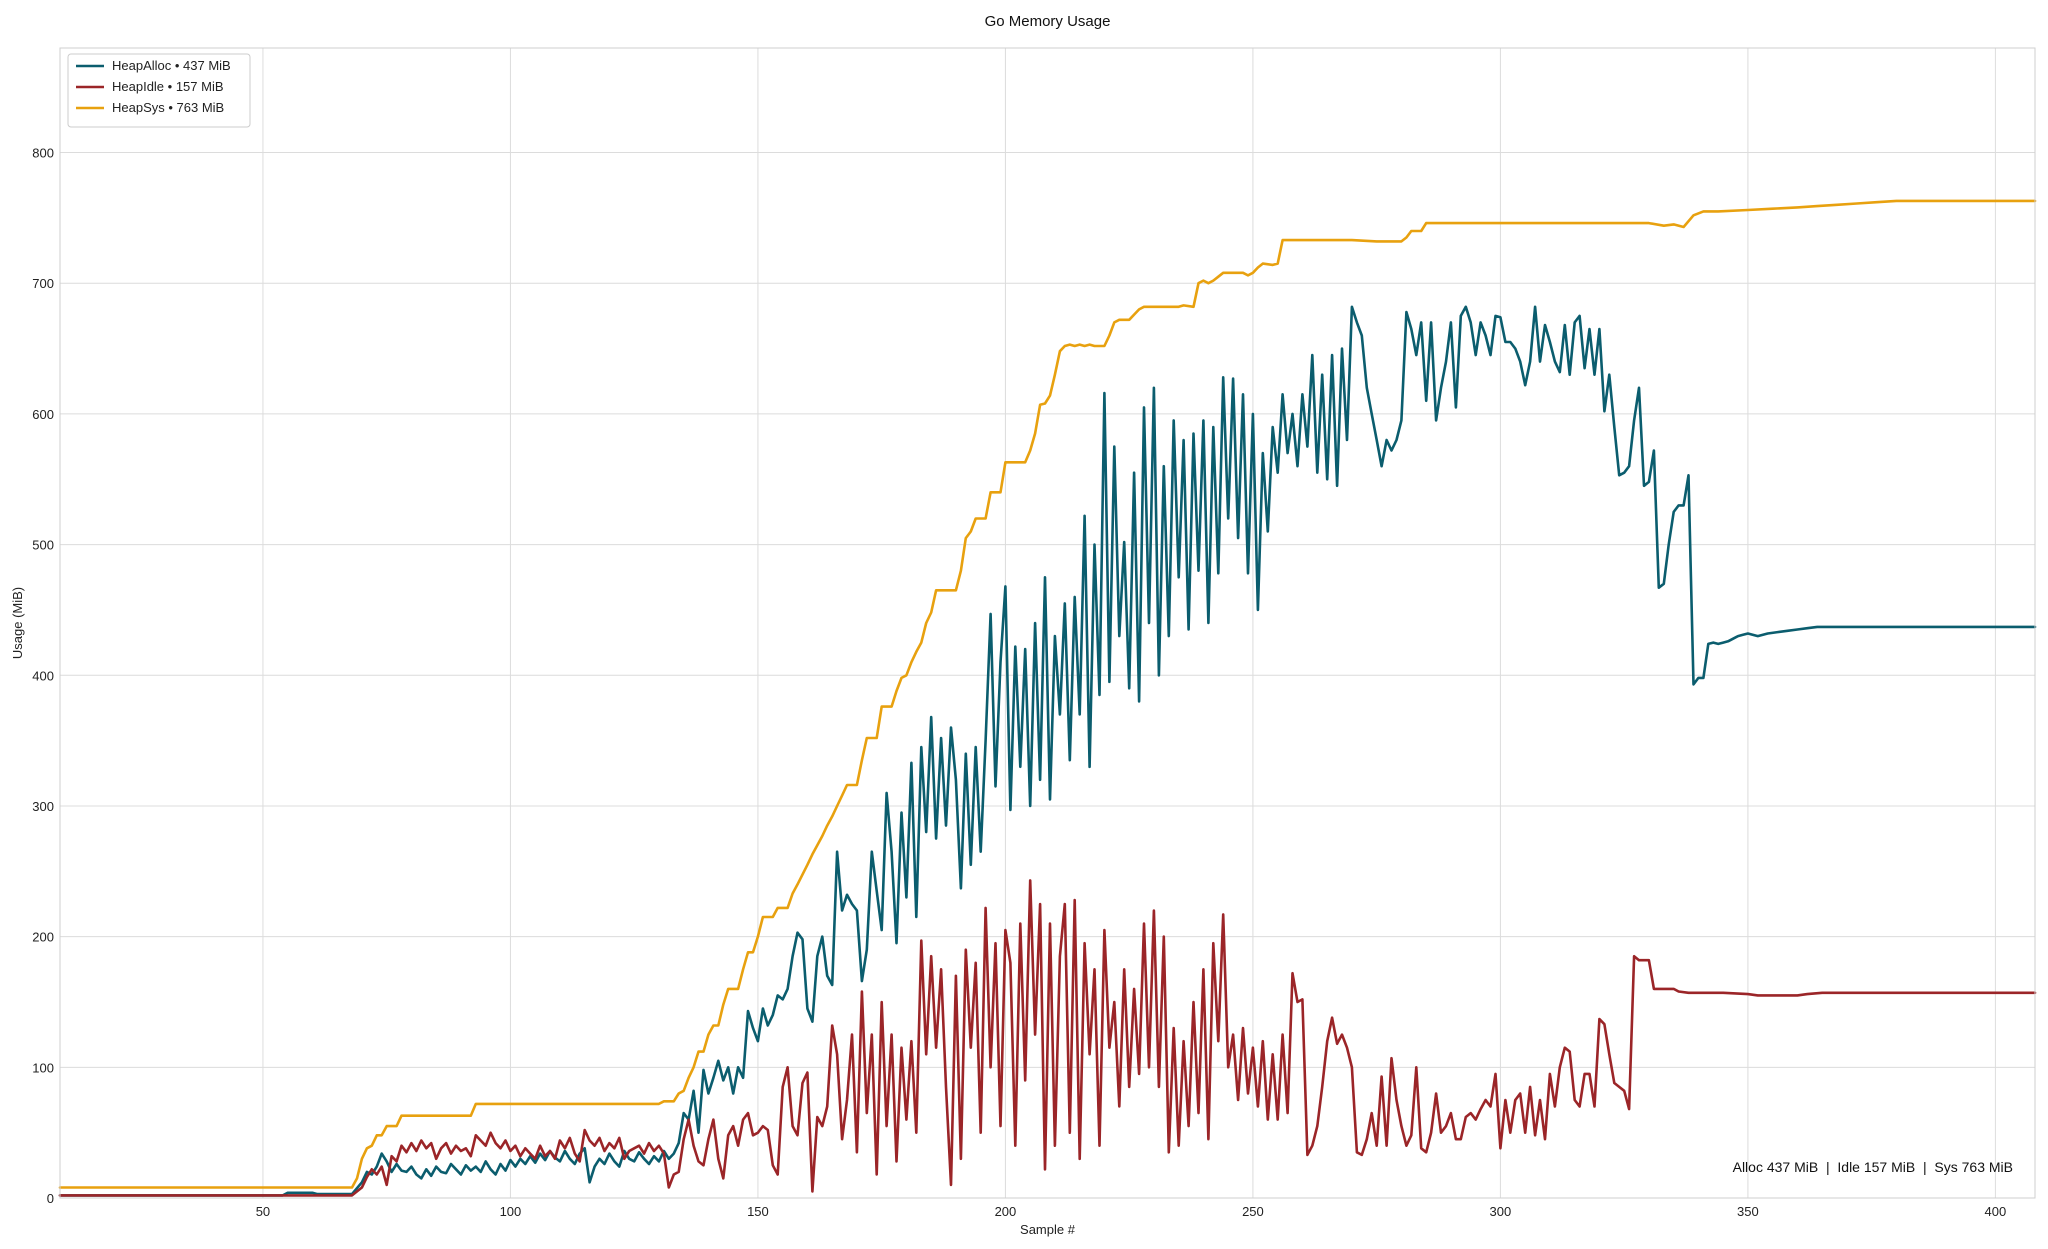 This screenshot has height=1249, width=2048. What do you see at coordinates (1006, 1211) in the screenshot?
I see `x-tick-label: 200` at bounding box center [1006, 1211].